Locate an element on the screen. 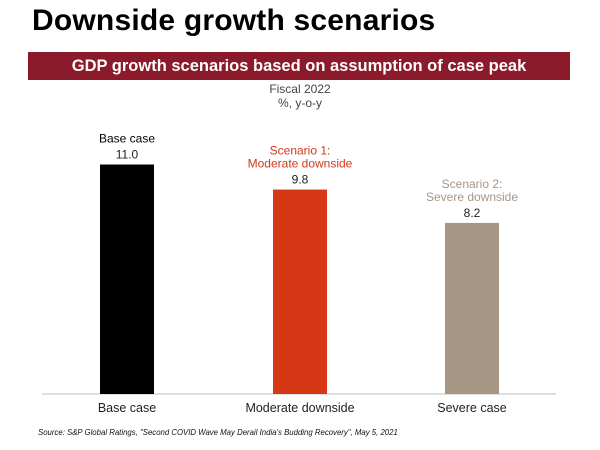 The height and width of the screenshot is (450, 600). bar-annotation-1-line-1: Base case is located at coordinates (127, 139).